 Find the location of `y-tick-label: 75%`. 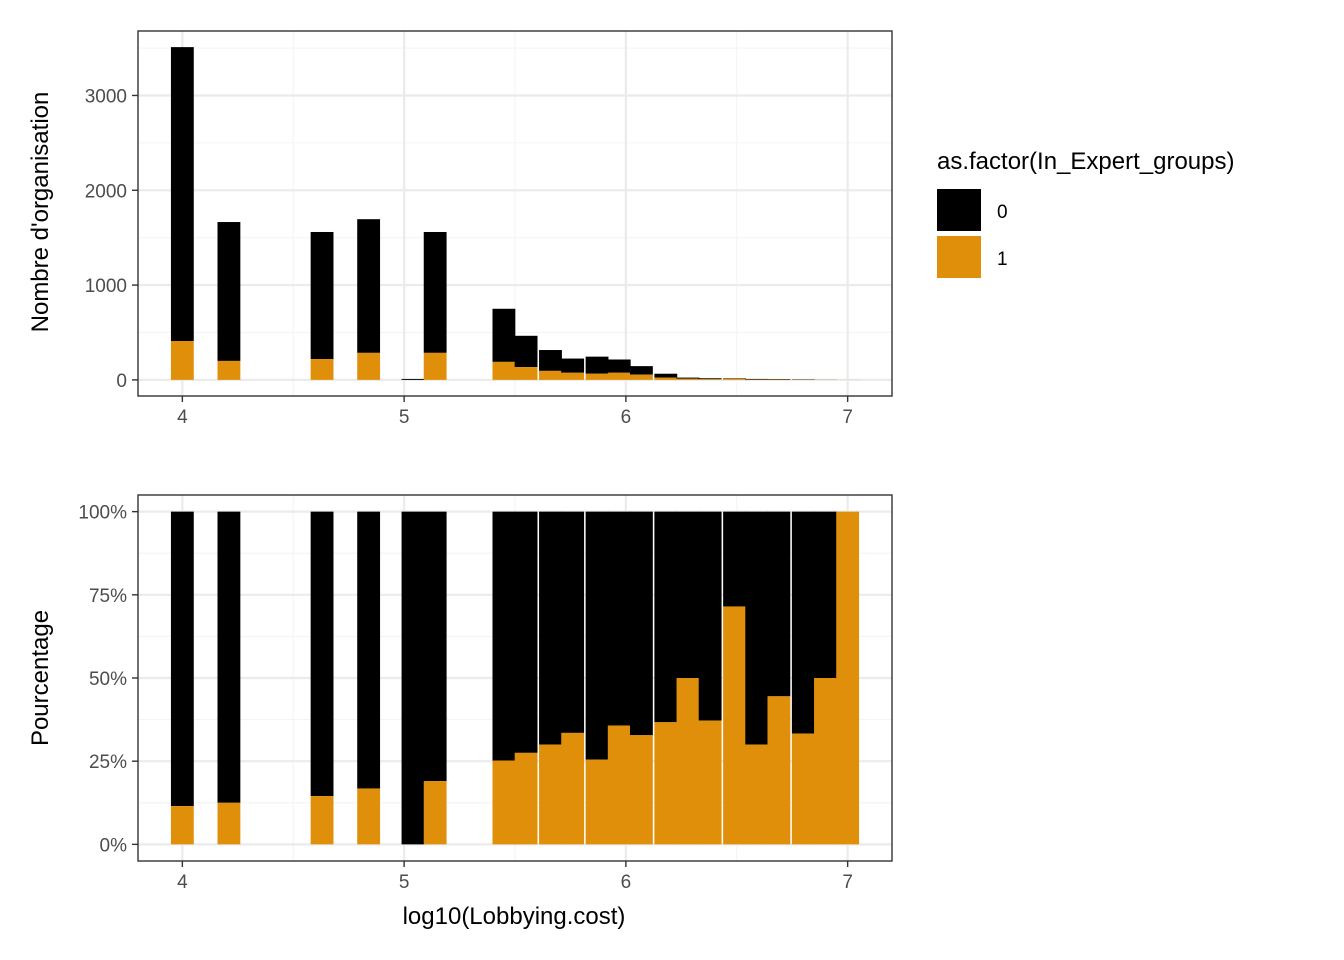

y-tick-label: 75% is located at coordinates (108, 596).